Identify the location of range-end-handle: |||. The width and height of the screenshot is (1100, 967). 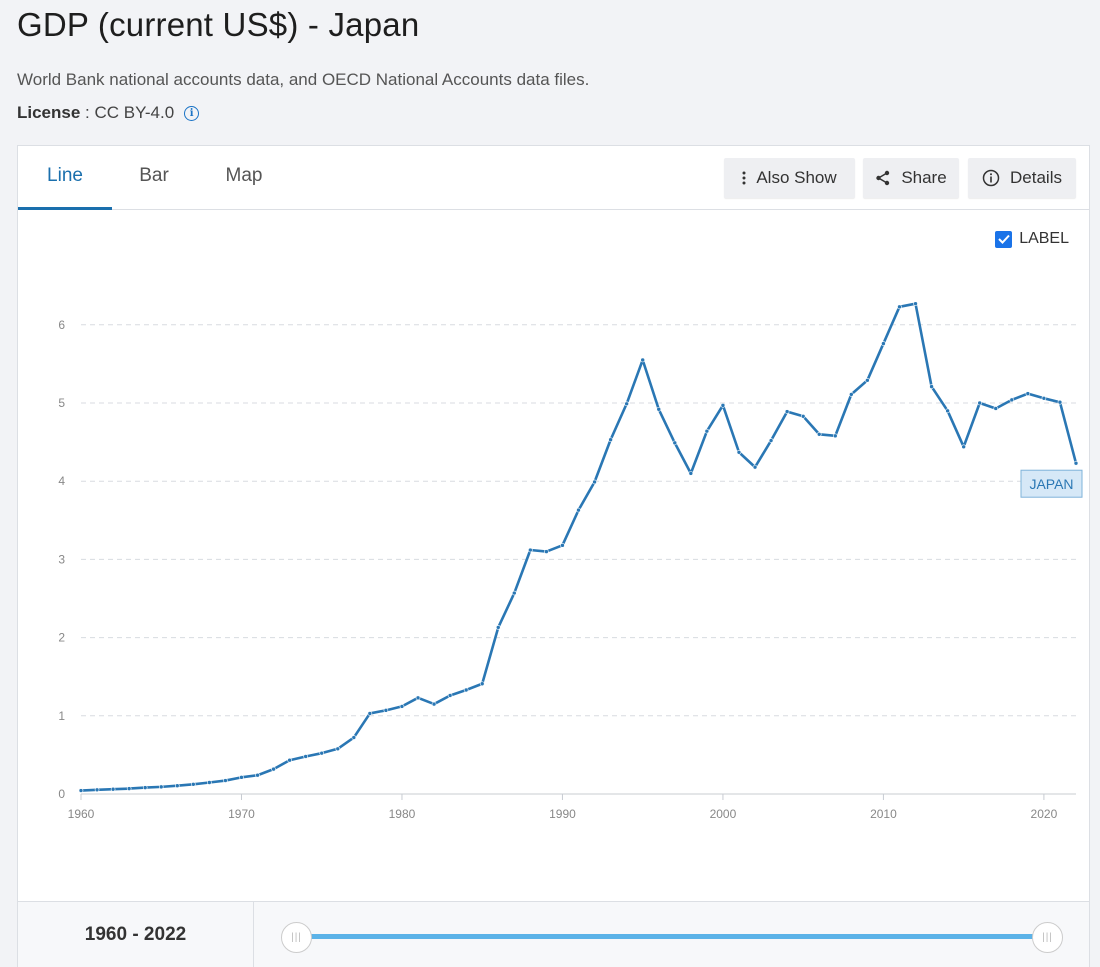
(1047, 937).